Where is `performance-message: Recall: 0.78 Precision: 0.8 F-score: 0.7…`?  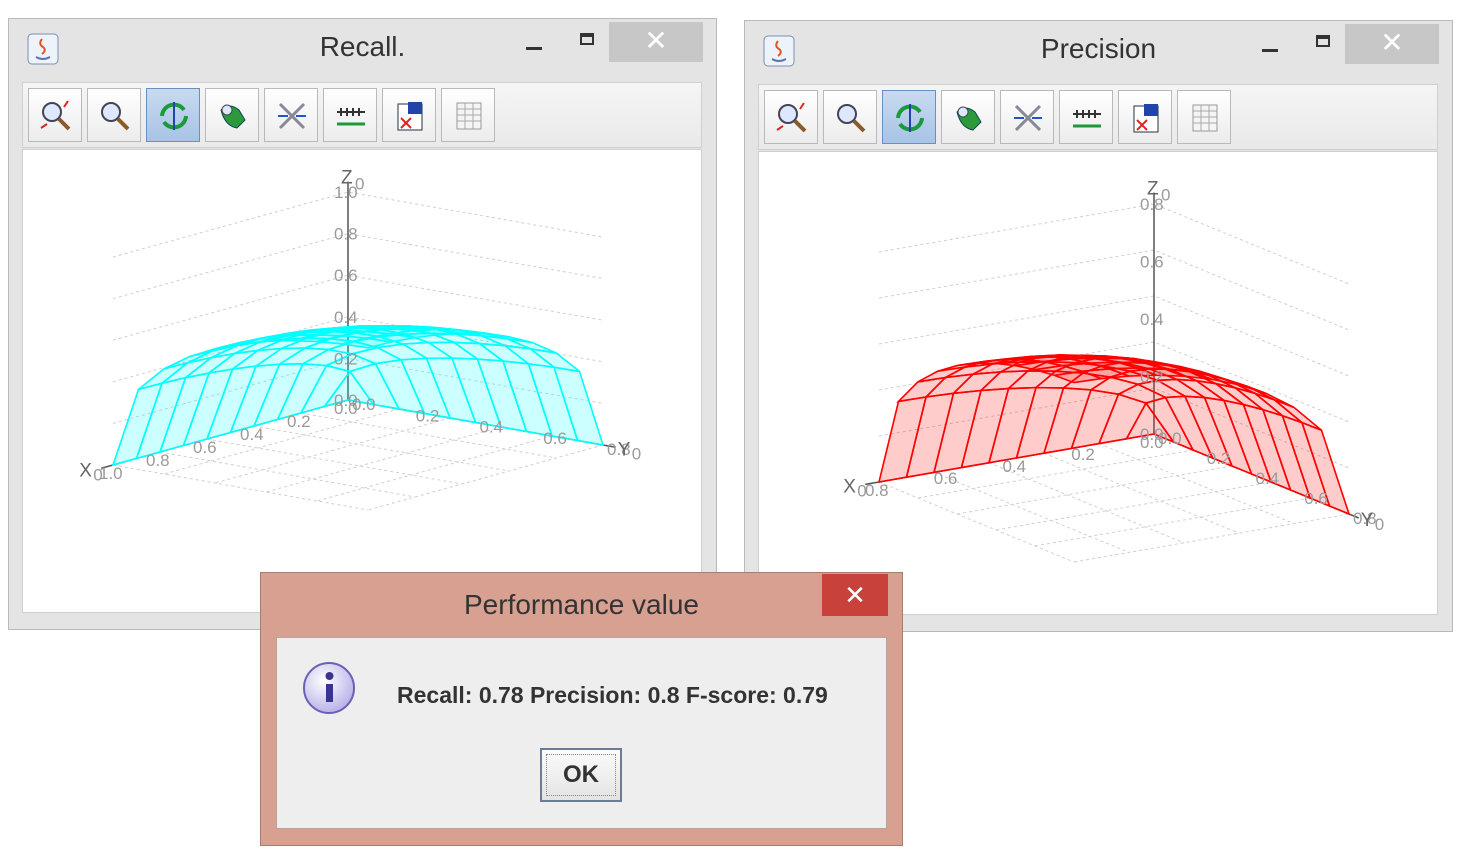
performance-message: Recall: 0.78 Precision: 0.8 F-score: 0.7… is located at coordinates (612, 695).